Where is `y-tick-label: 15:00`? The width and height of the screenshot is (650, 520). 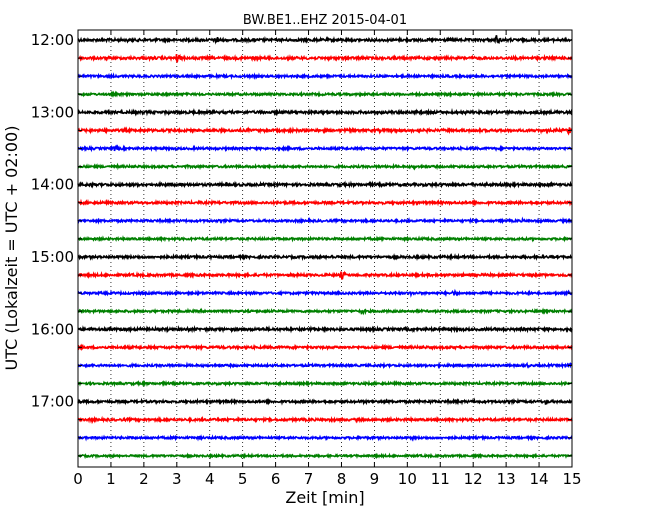
y-tick-label: 15:00 is located at coordinates (52, 257).